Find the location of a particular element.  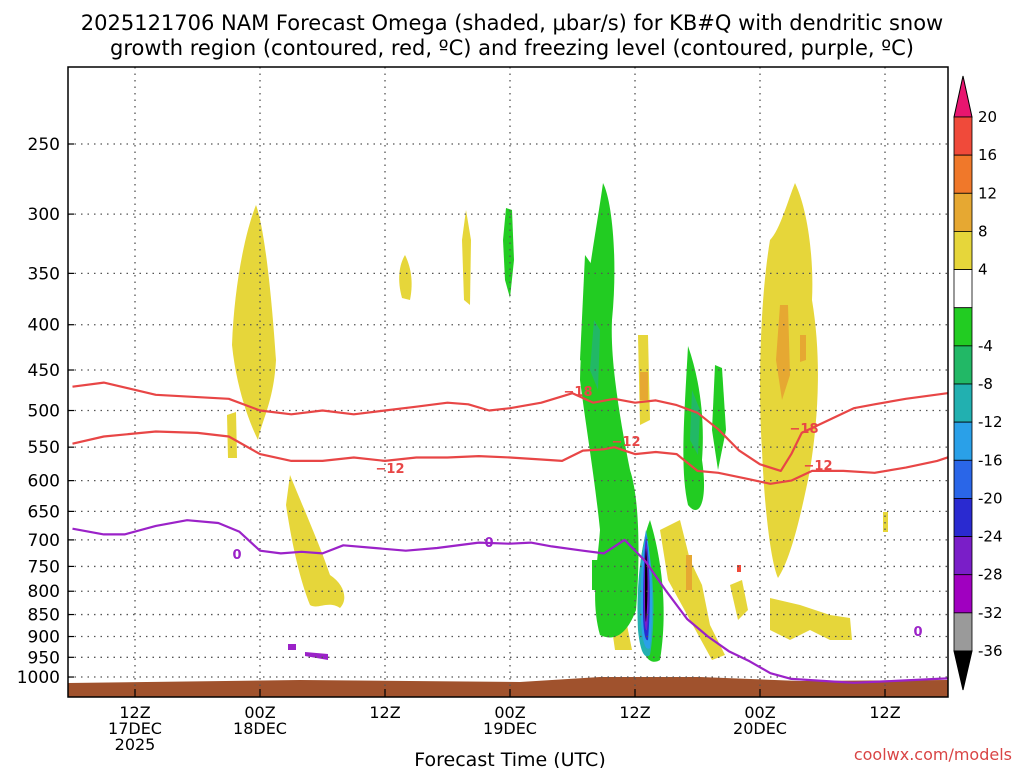

colorbar: 20 16 12 8 4 -4 -8 -12 -16 -20 -24 -28 -32 -36 is located at coordinates (978, 383).